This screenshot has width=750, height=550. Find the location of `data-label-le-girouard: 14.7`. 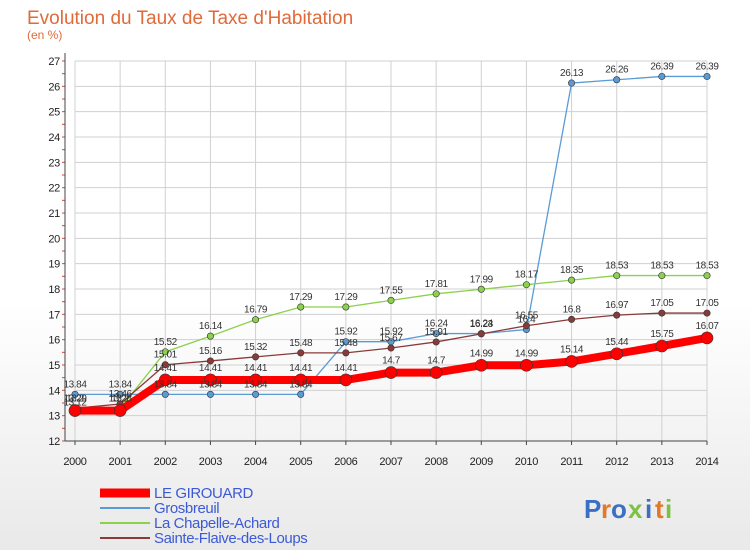

data-label-le-girouard: 14.7 is located at coordinates (391, 361).